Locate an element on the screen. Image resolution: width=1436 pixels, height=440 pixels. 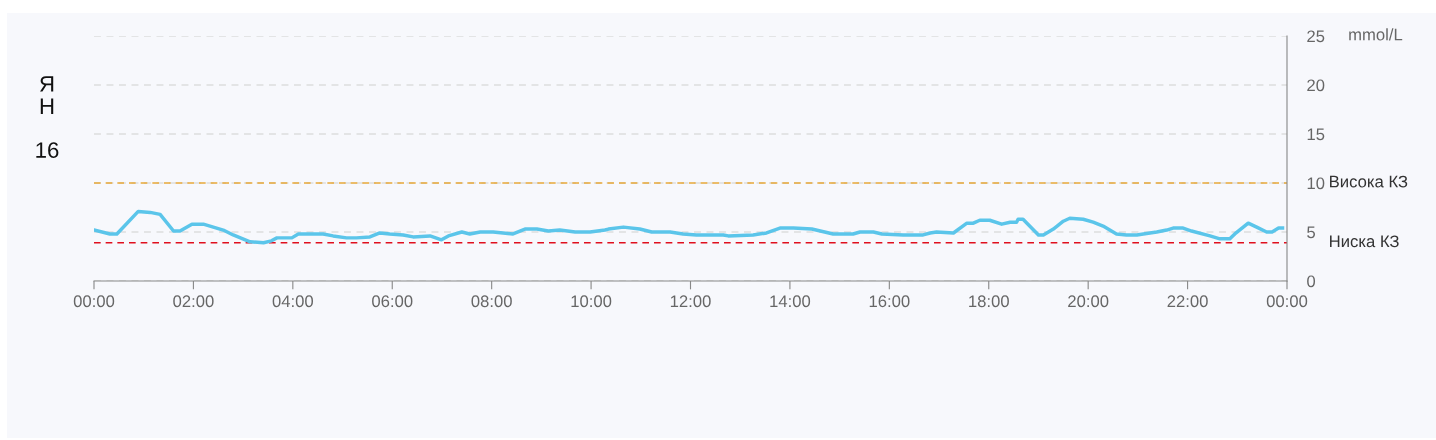
line-series is located at coordinates (689, 227).